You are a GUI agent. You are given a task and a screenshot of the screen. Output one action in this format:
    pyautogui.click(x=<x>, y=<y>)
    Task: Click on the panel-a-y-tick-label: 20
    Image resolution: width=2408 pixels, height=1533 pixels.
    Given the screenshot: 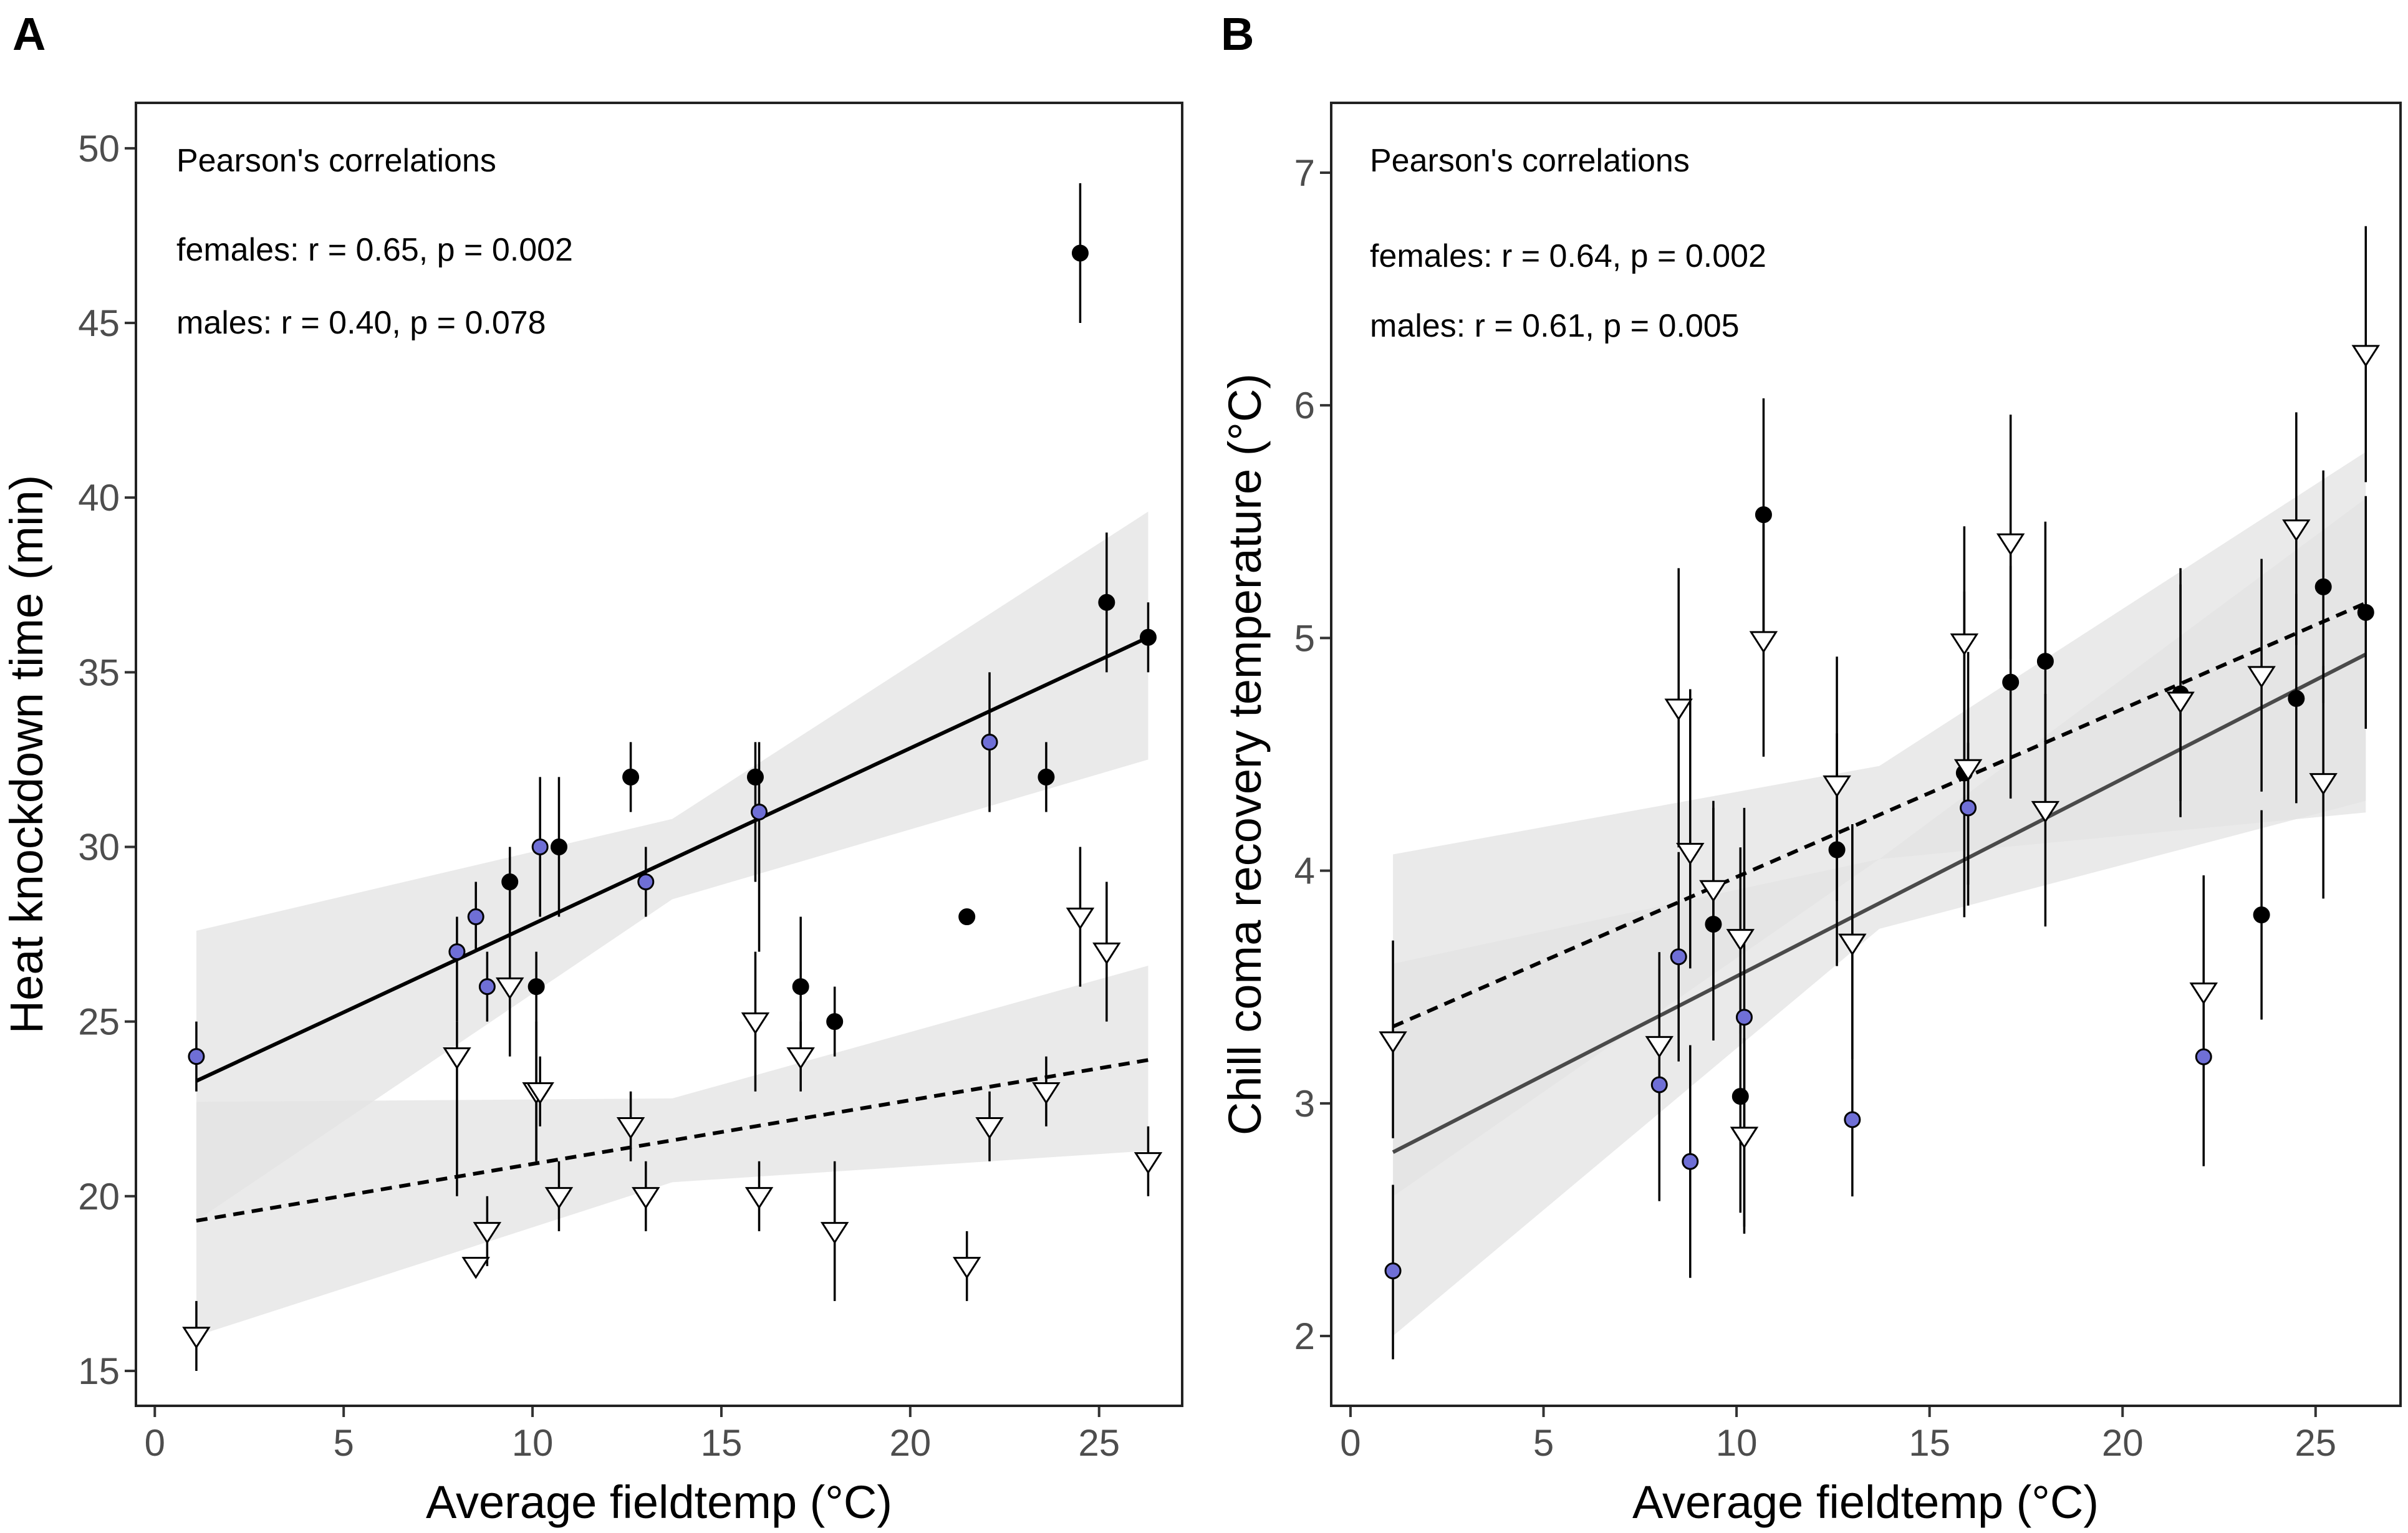 What is the action you would take?
    pyautogui.click(x=99, y=1197)
    